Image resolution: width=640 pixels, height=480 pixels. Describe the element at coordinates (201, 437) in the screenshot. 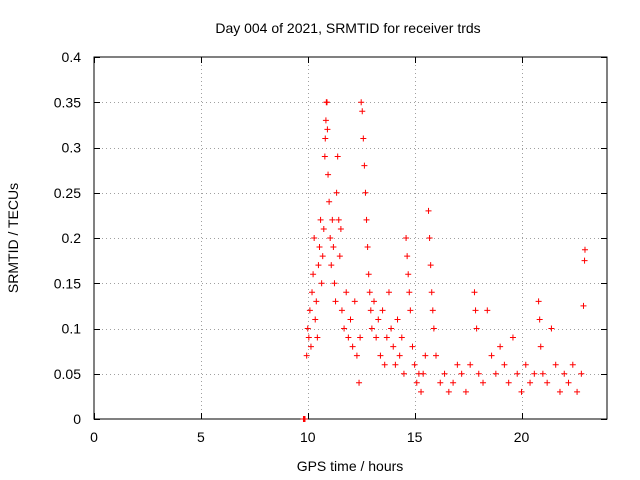

I see `x-tick-label: 5` at that location.